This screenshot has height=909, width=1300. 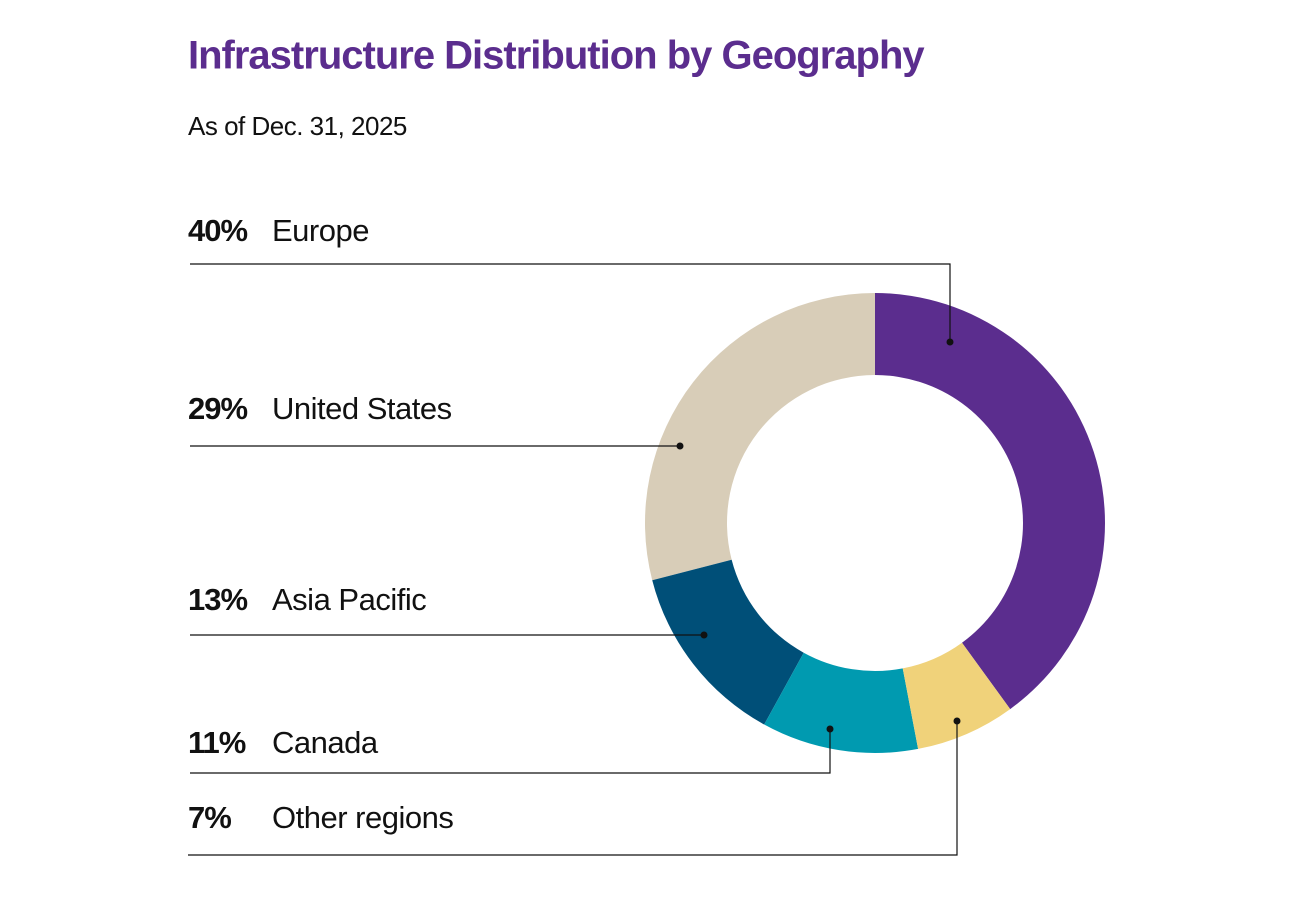 I want to click on legend-label: Canada, so click(x=325, y=742).